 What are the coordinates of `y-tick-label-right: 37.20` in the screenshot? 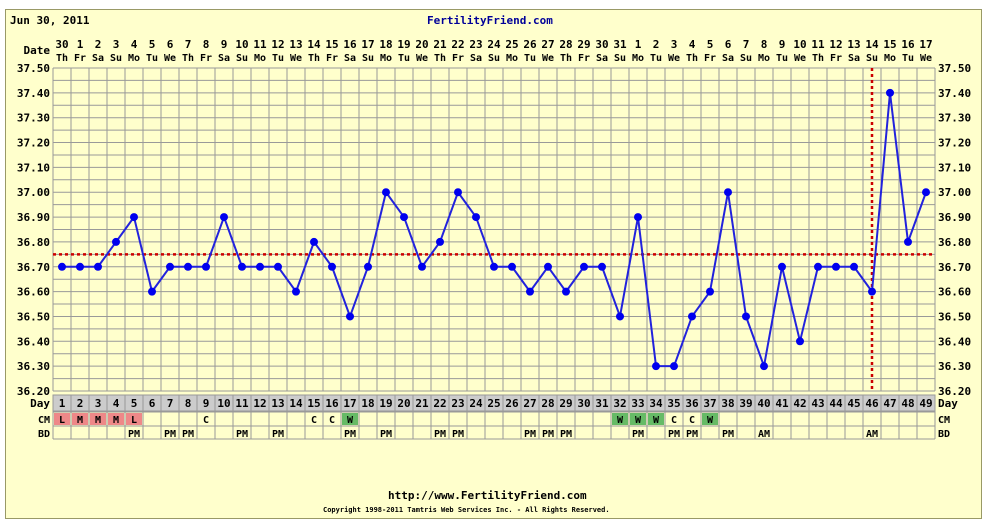 It's located at (954, 143).